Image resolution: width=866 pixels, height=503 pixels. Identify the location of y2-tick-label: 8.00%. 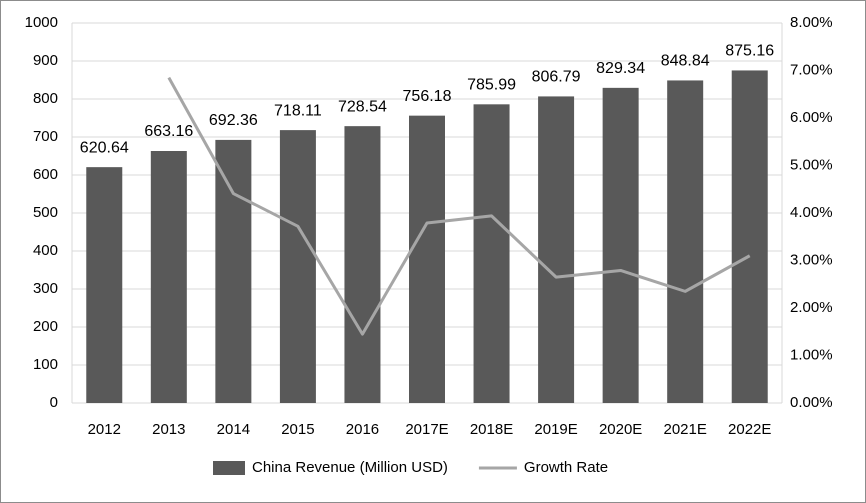
(811, 22).